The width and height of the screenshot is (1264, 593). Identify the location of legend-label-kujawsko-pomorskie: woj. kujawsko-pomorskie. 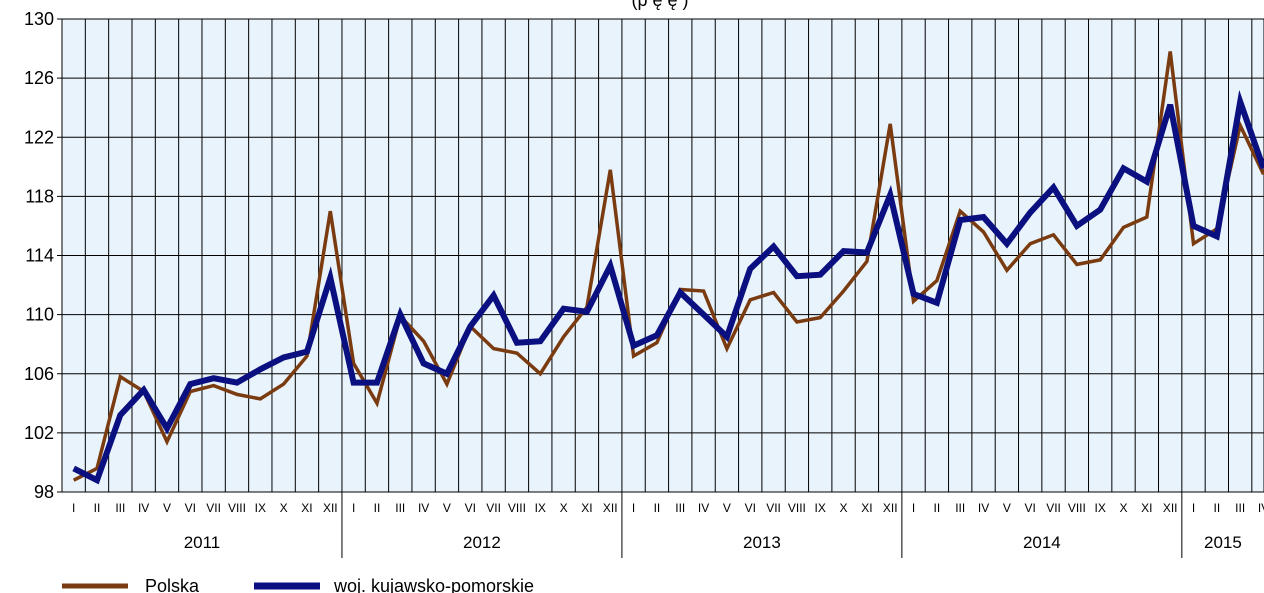
(433, 584).